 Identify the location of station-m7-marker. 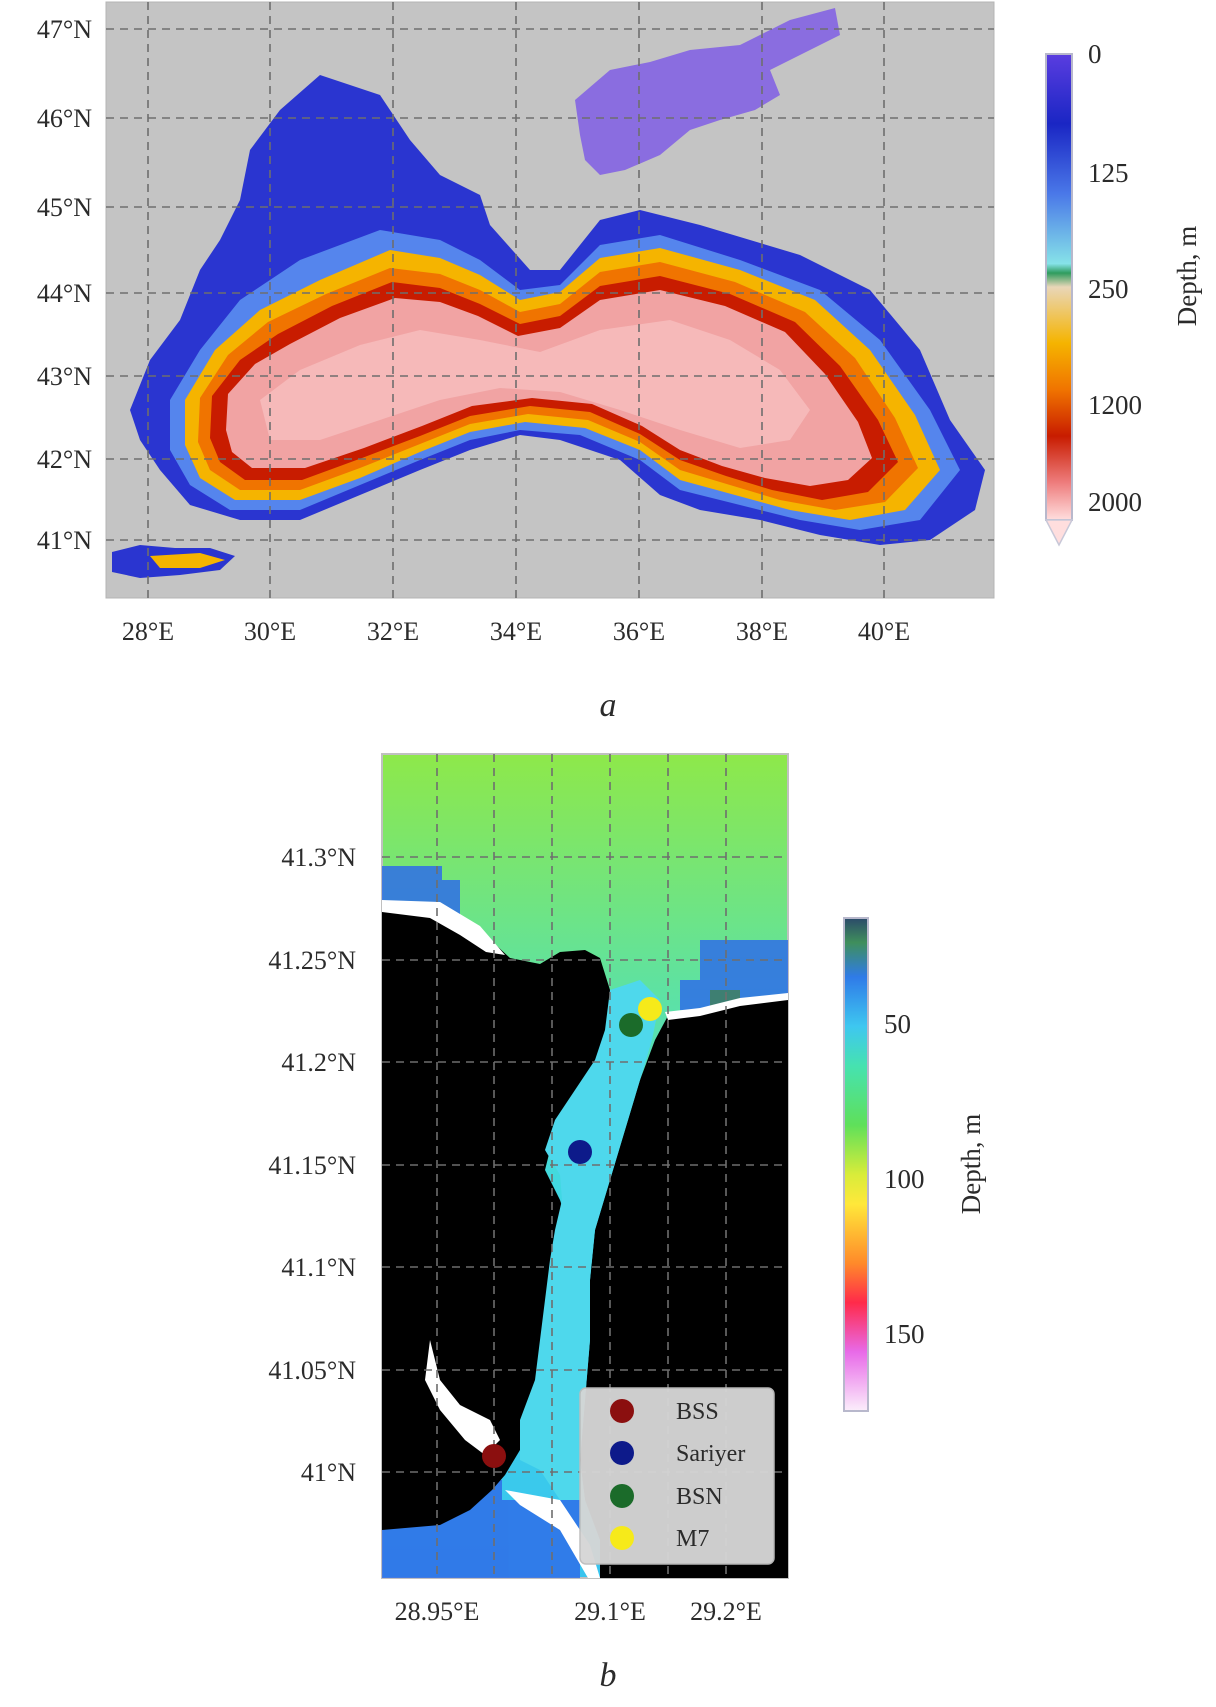
(650, 1009).